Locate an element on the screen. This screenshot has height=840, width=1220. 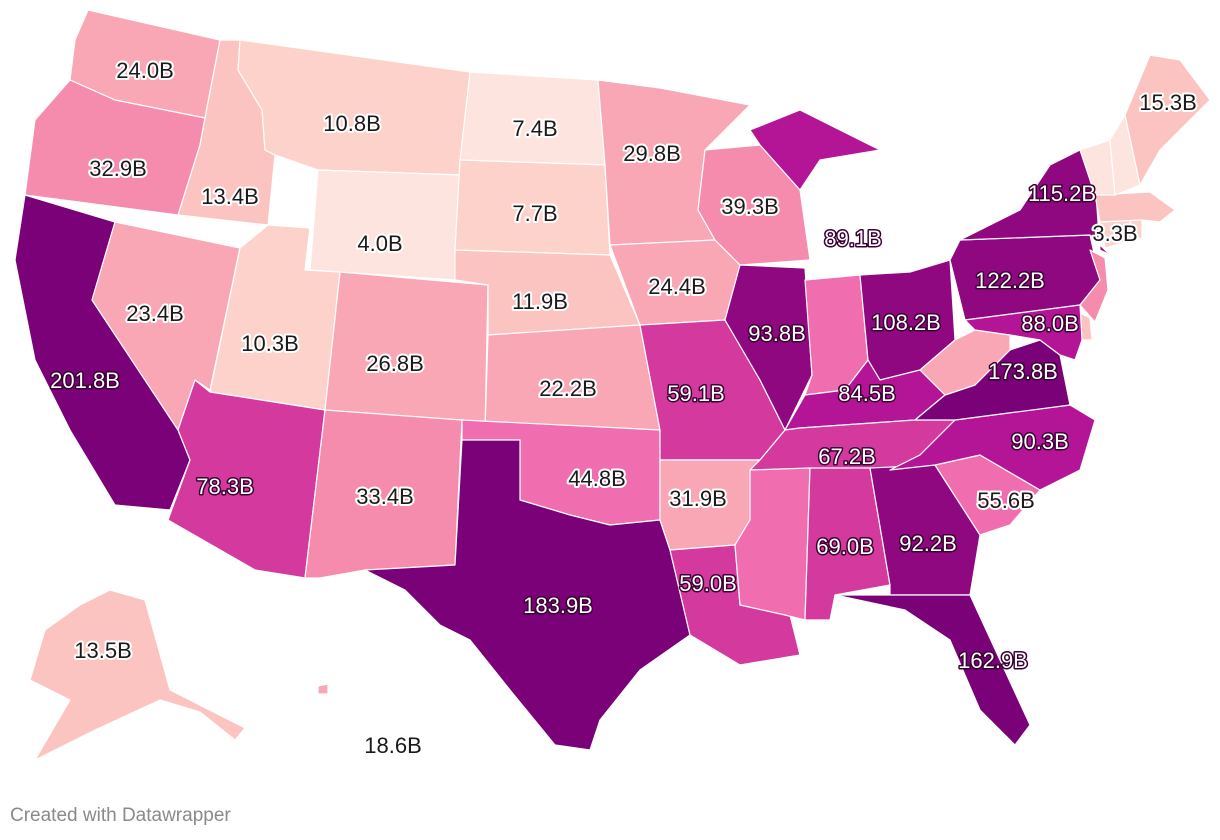
state-north-carolina is located at coordinates (992, 447).